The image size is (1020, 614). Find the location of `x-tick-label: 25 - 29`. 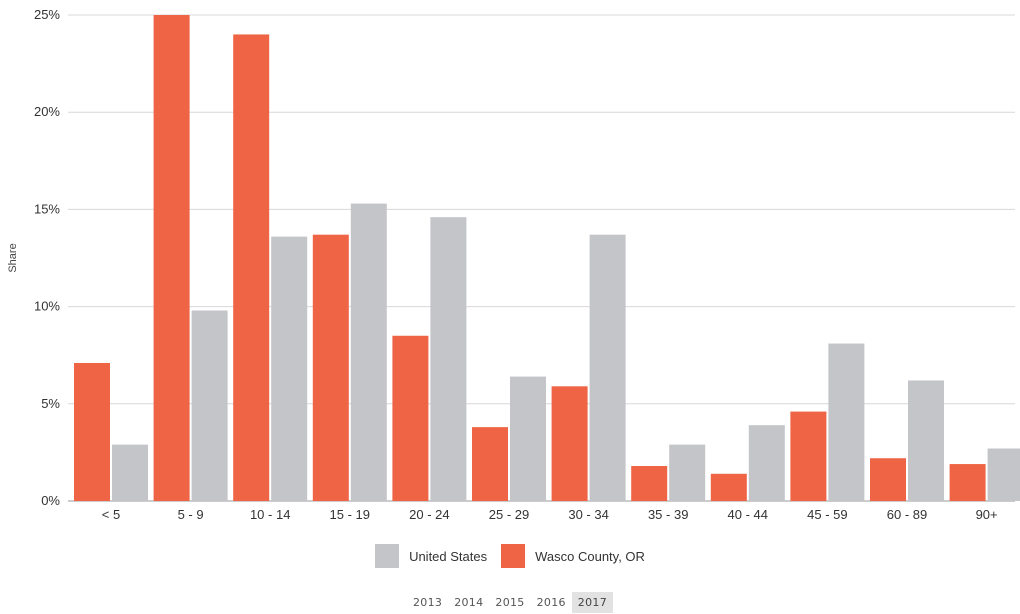

x-tick-label: 25 - 29 is located at coordinates (509, 514).